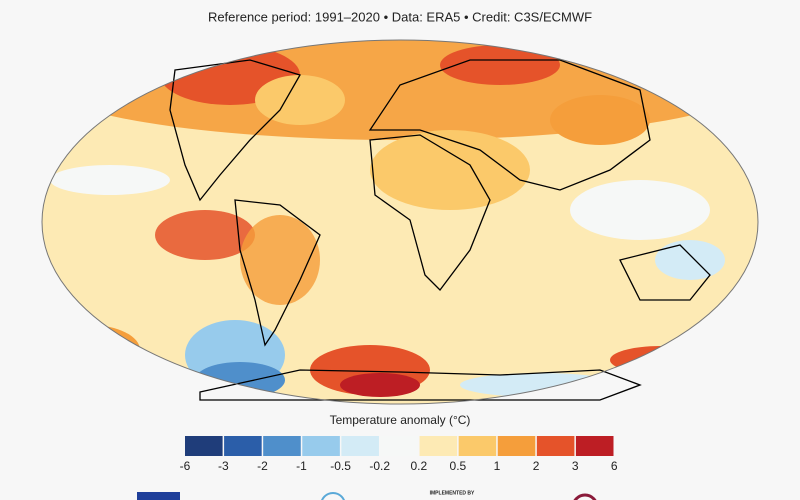 The image size is (800, 500). What do you see at coordinates (340, 466) in the screenshot?
I see `colorbar-tick-label: -0.5` at bounding box center [340, 466].